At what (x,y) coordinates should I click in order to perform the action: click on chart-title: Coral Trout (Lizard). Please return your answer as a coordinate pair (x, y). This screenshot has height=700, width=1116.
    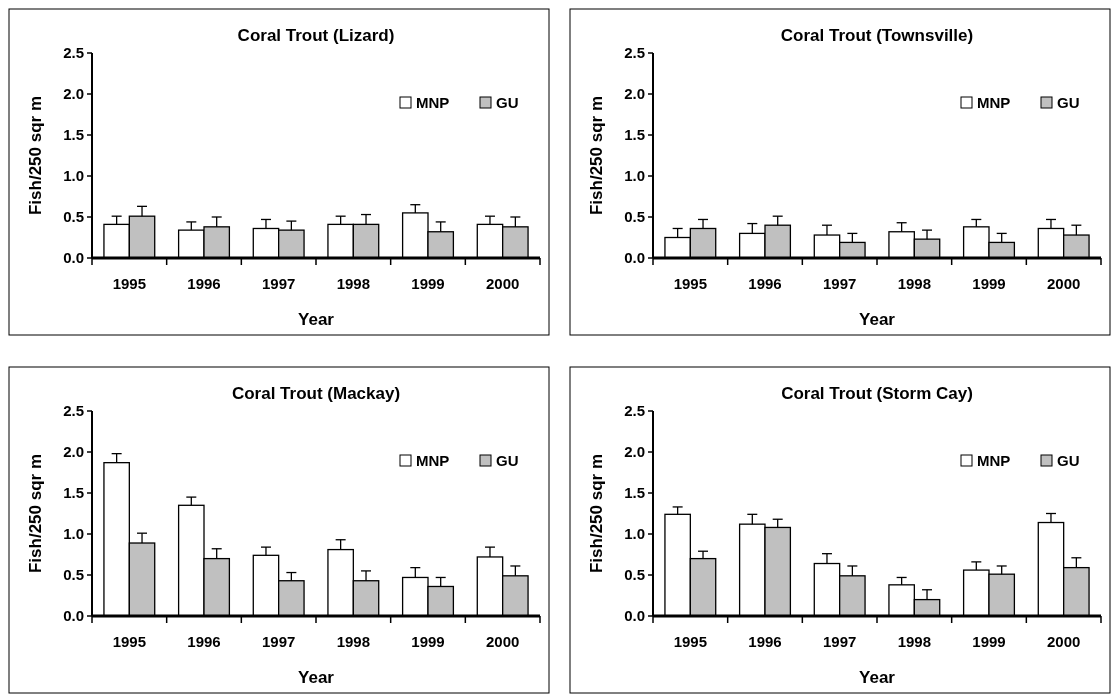
    Looking at the image, I should click on (316, 35).